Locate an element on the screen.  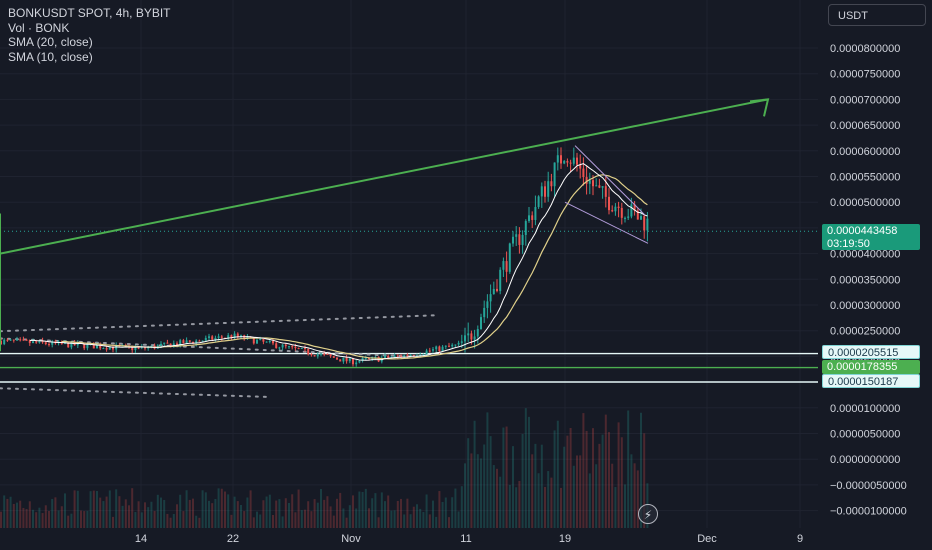
time-tick-label: 9 is located at coordinates (800, 539).